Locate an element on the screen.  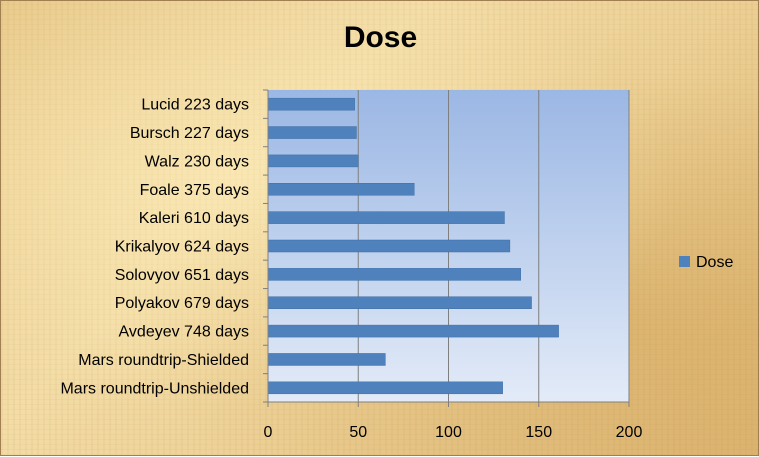
legend: Dose is located at coordinates (706, 262).